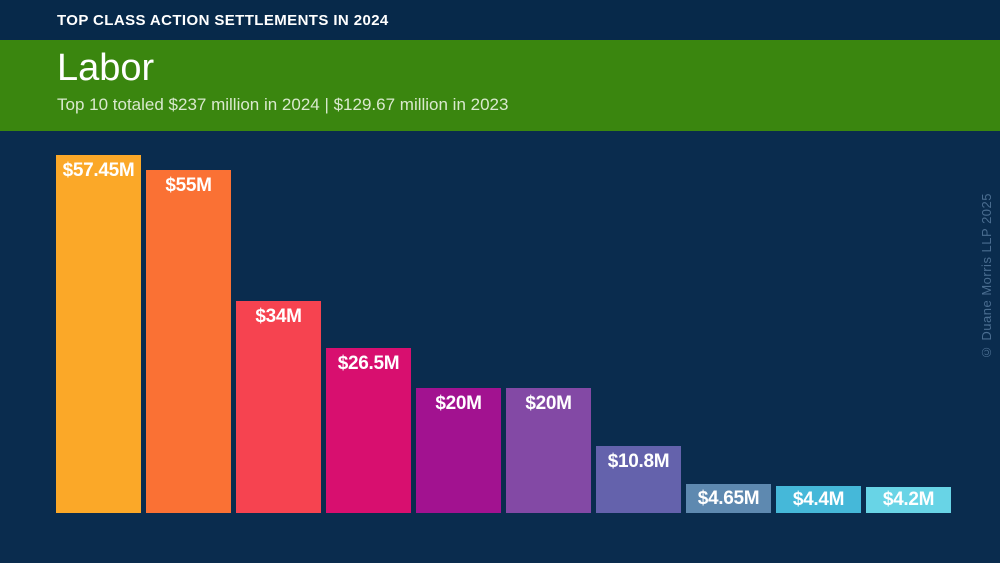 The height and width of the screenshot is (563, 1000). What do you see at coordinates (638, 479) in the screenshot?
I see `bar: $10.8M` at bounding box center [638, 479].